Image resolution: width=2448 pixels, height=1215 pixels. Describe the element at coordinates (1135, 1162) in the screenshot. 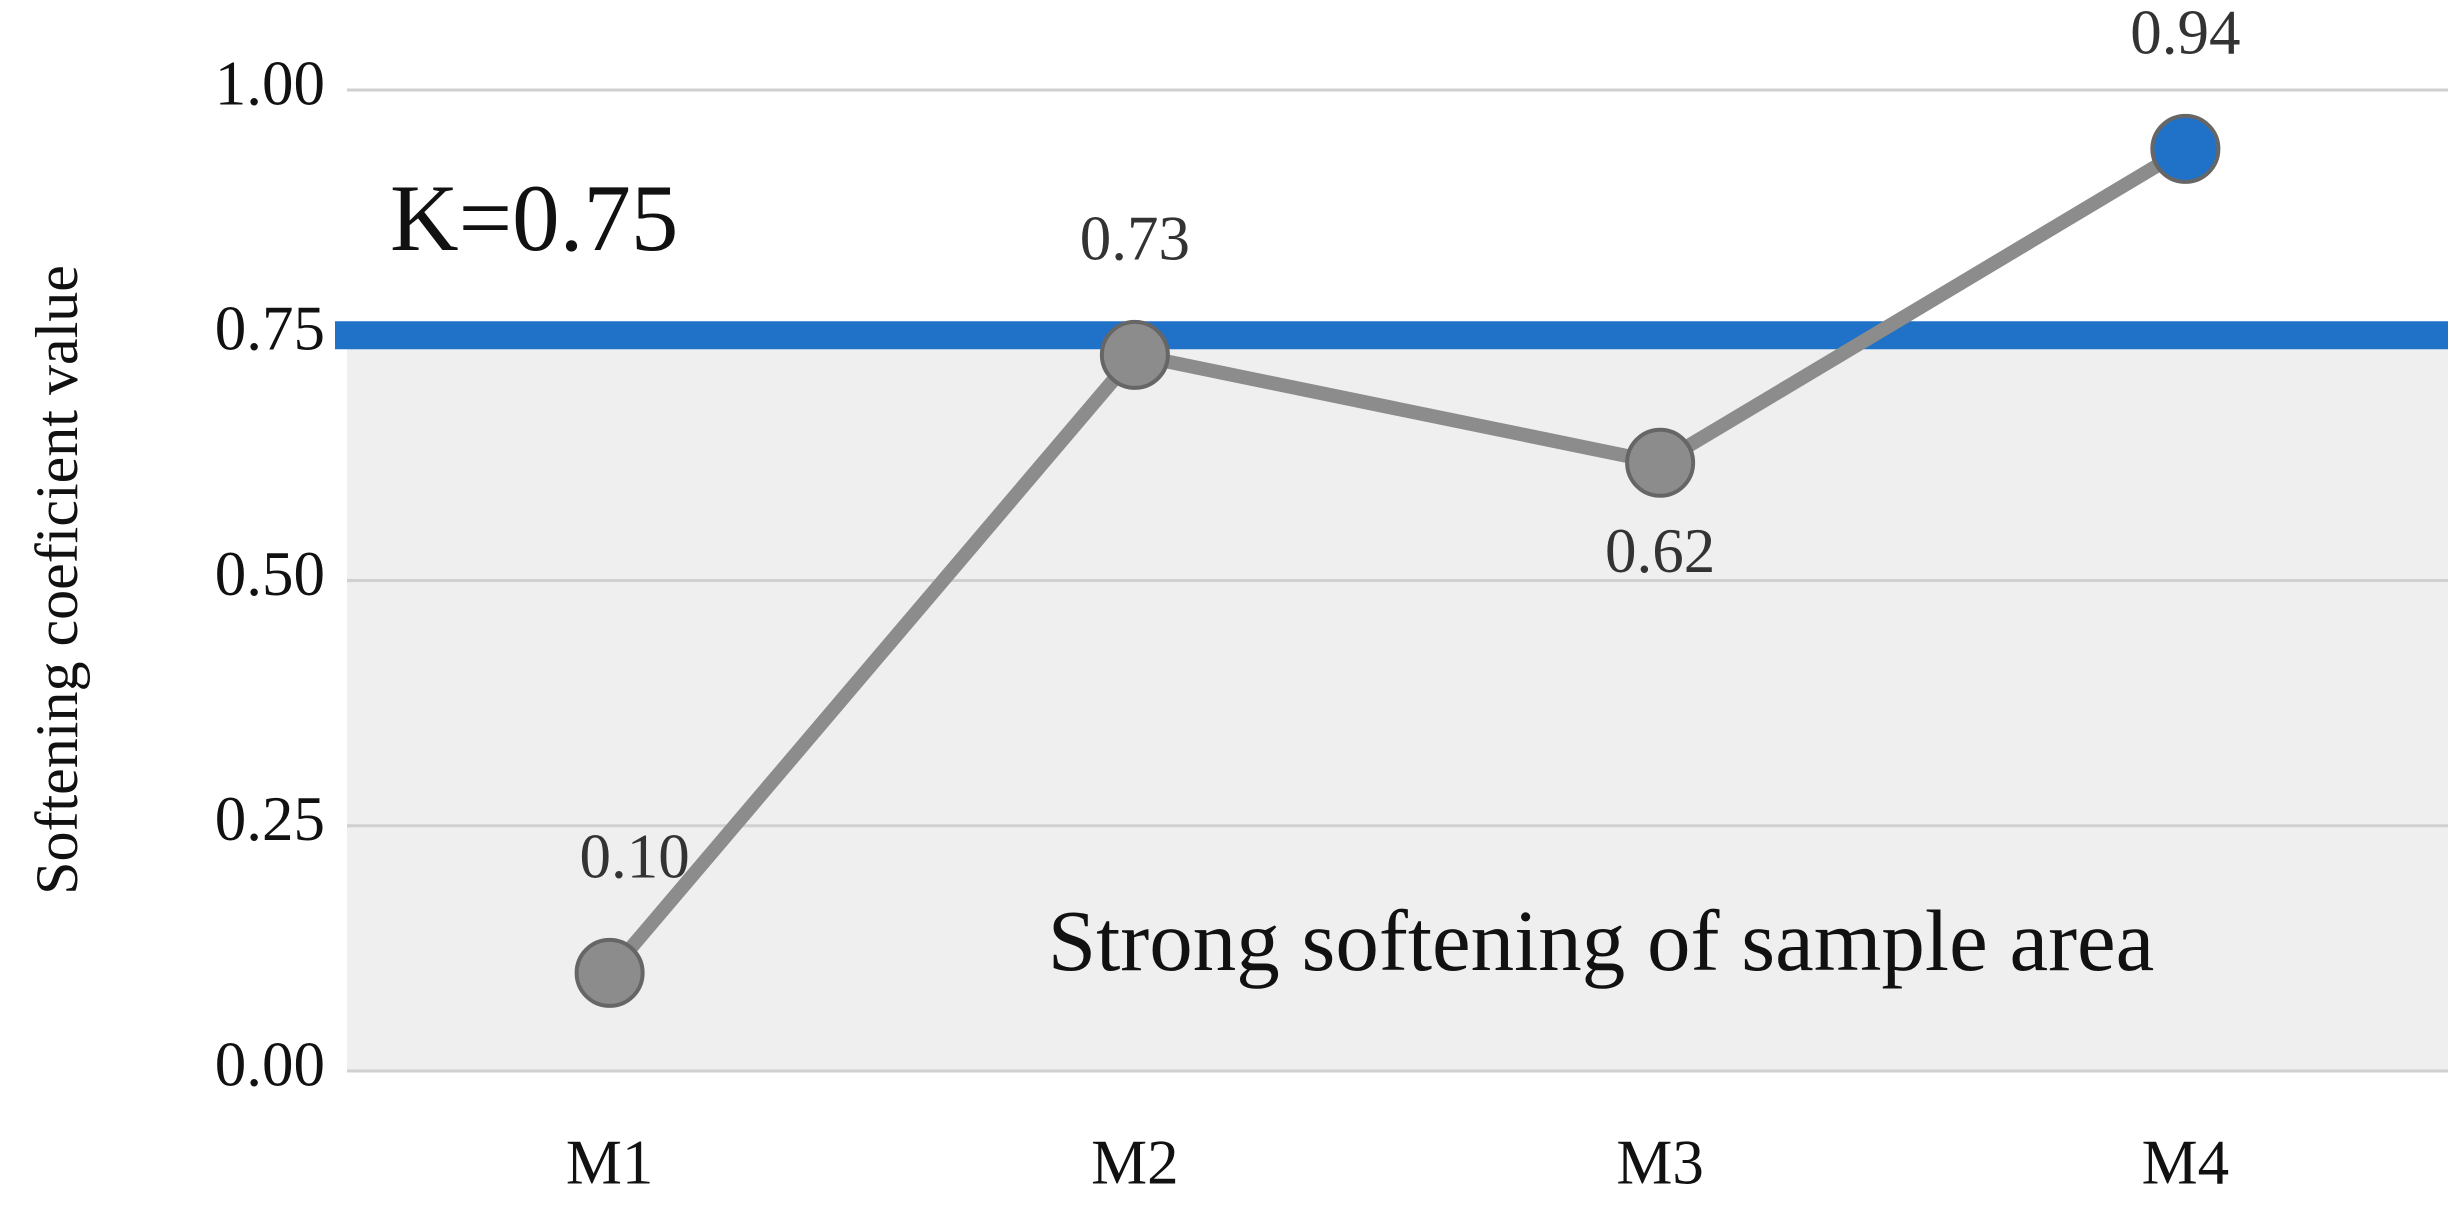

I see `x-tick-label: M2` at that location.